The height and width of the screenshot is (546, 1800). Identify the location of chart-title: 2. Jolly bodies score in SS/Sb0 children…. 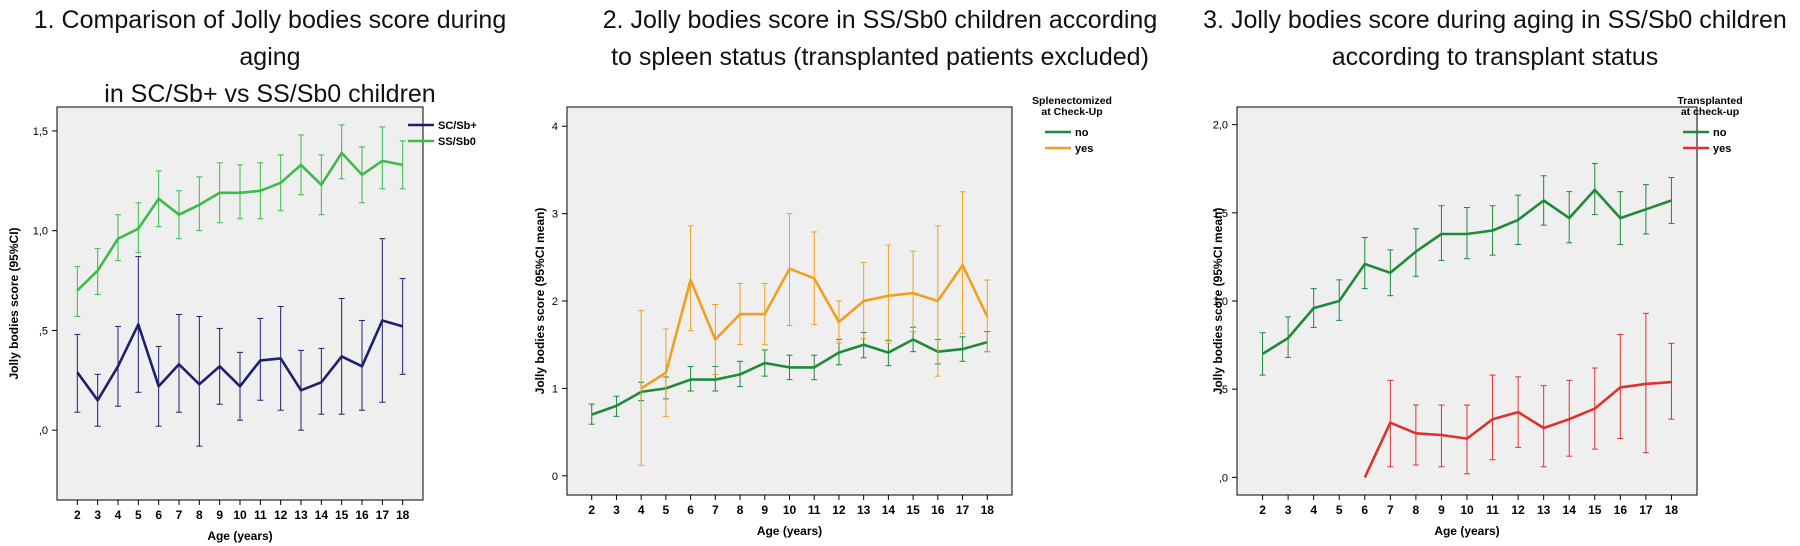
(880, 38).